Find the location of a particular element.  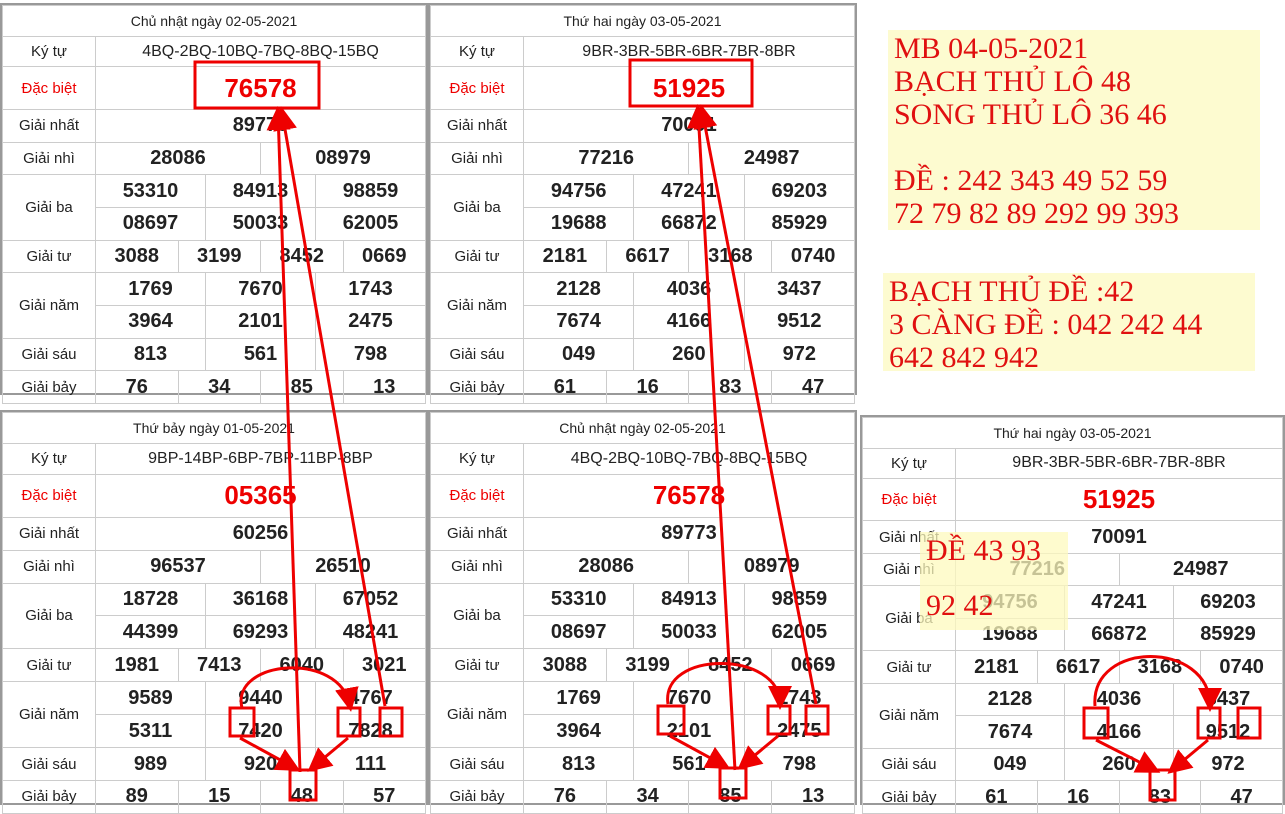

result-number: 62005 is located at coordinates (370, 223).